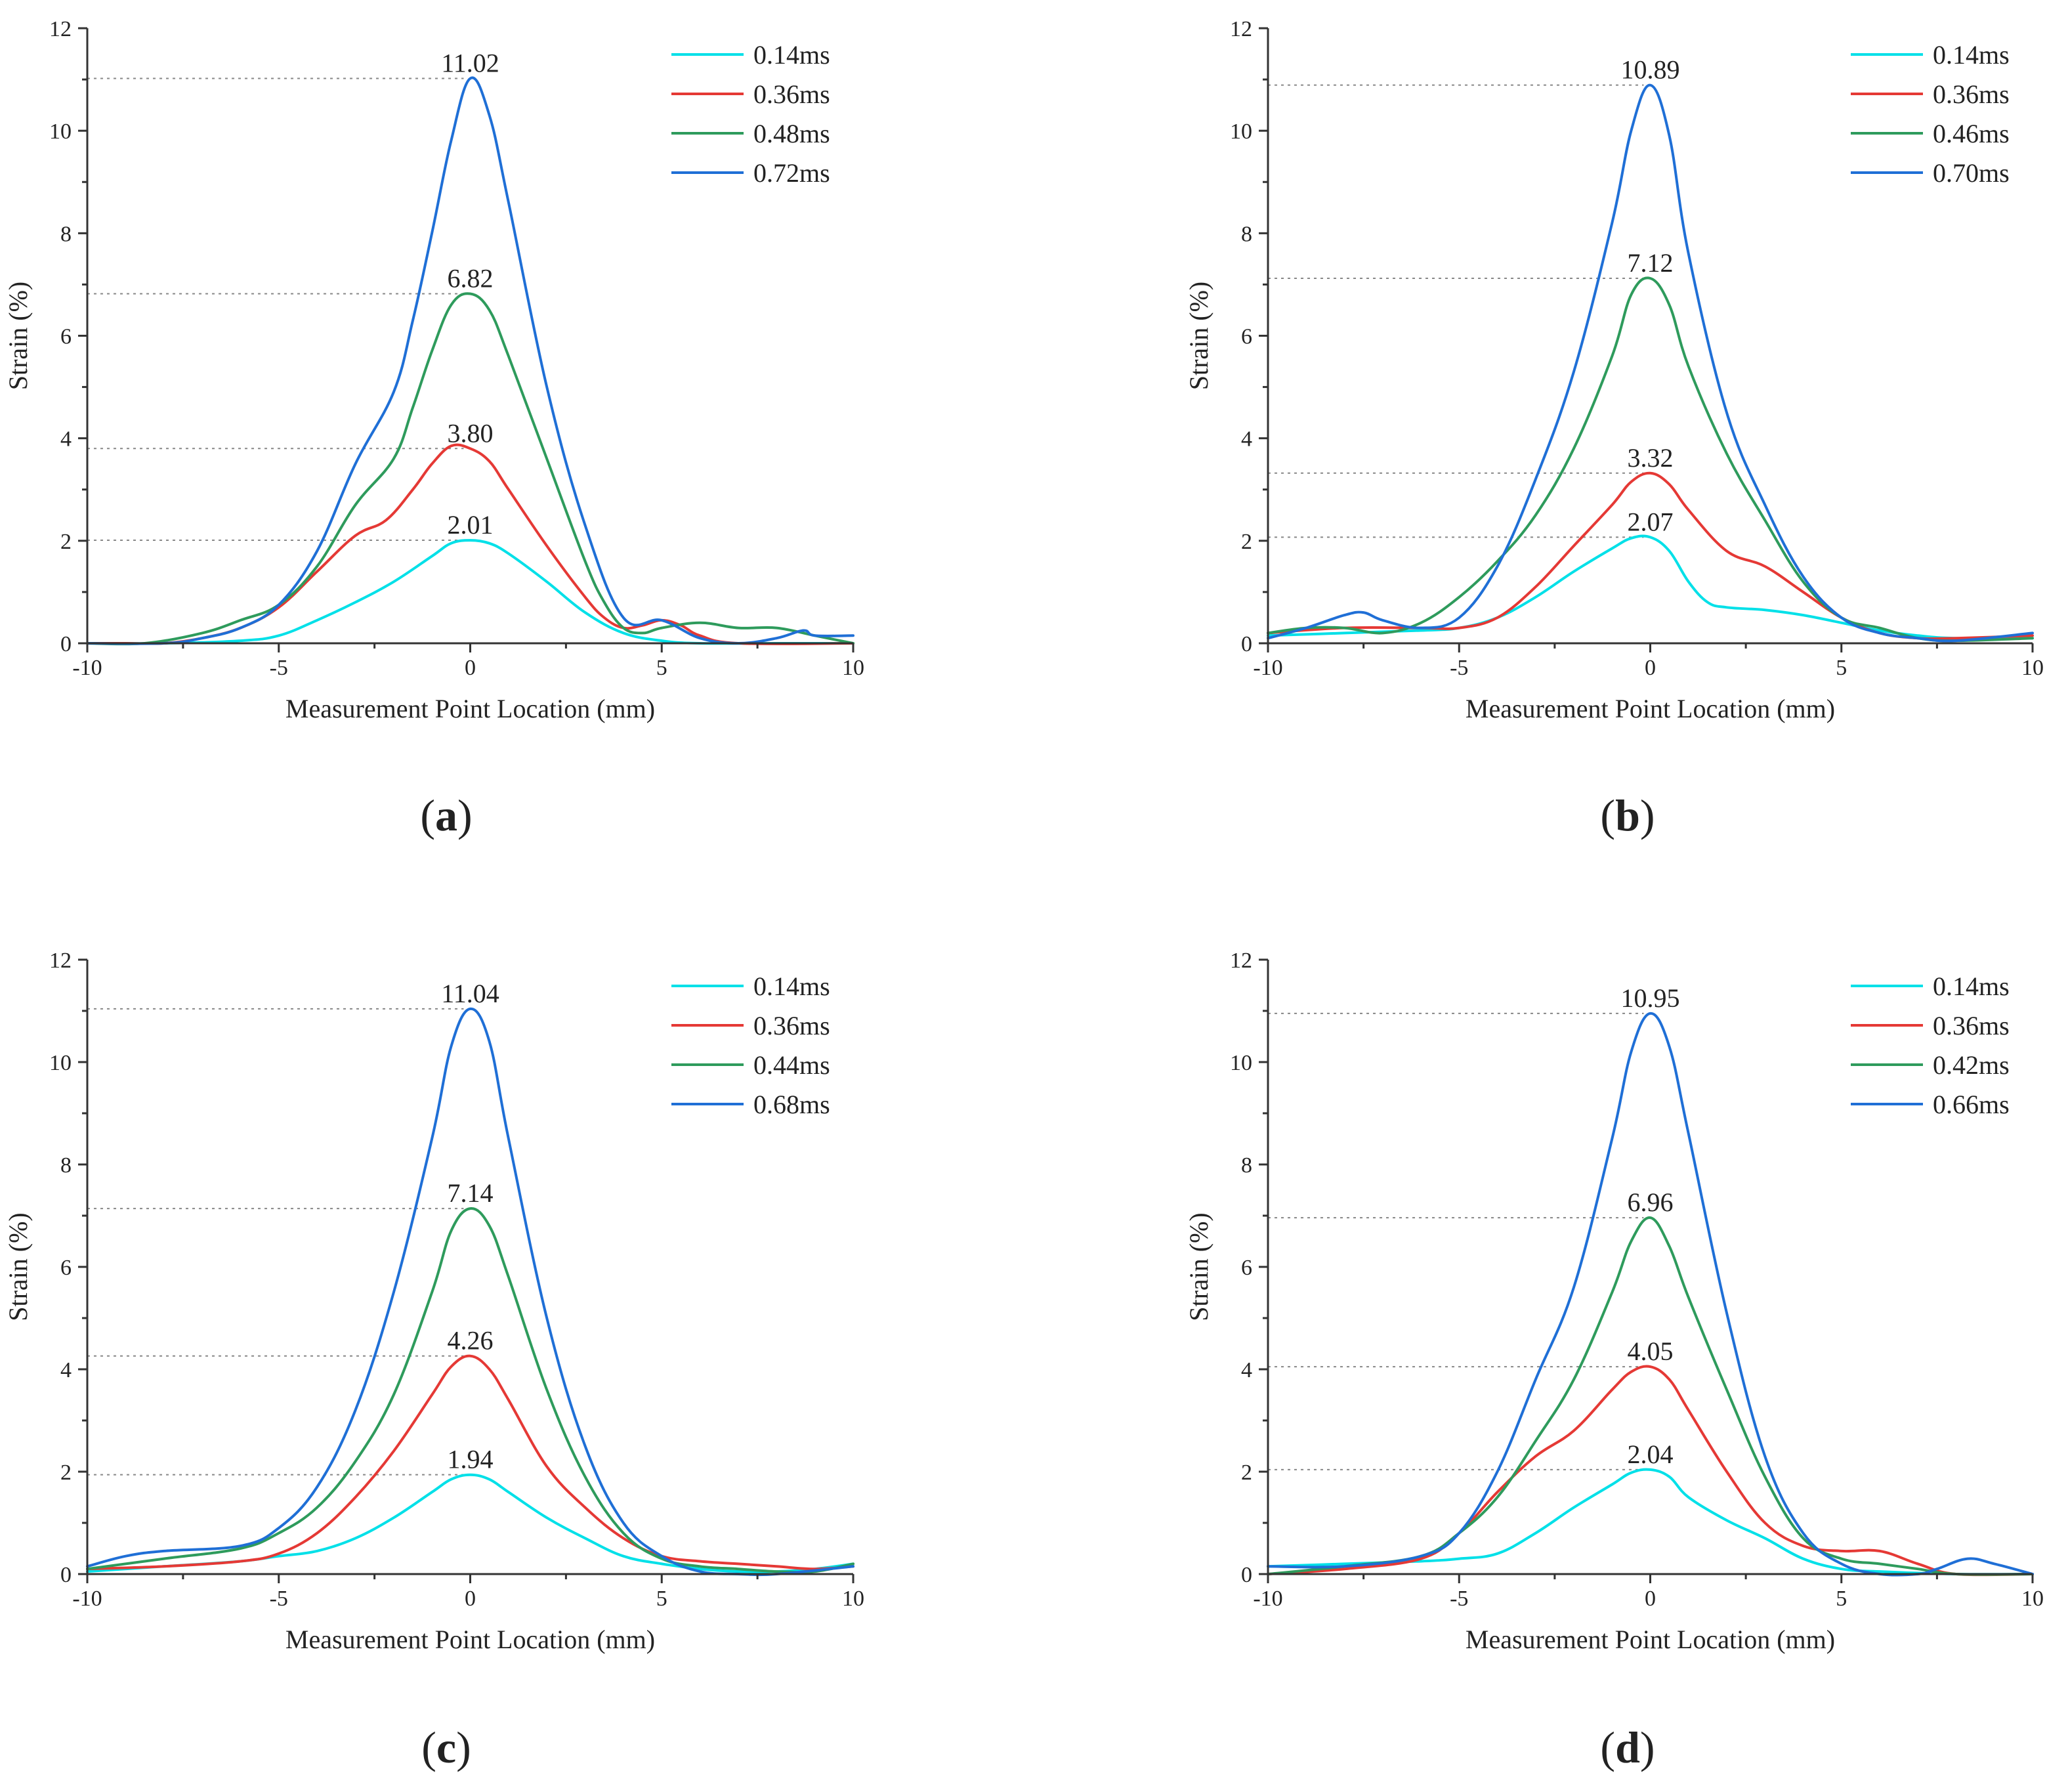 The height and width of the screenshot is (1792, 2047). What do you see at coordinates (1651, 263) in the screenshot?
I see `peak-value-label: 7.12` at bounding box center [1651, 263].